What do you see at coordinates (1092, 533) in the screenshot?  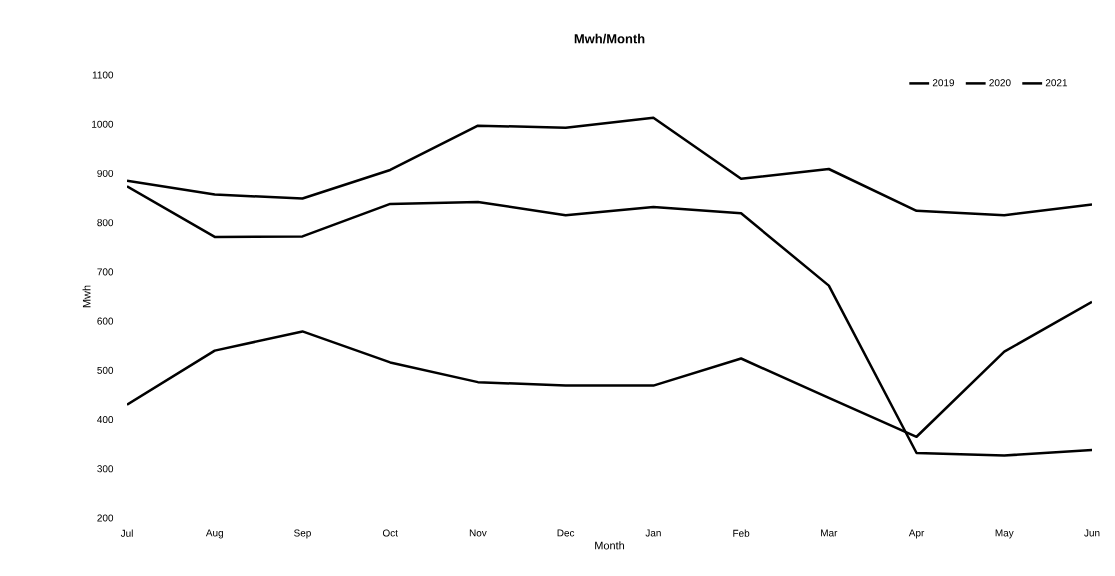 I see `x-tick-label: Jun` at bounding box center [1092, 533].